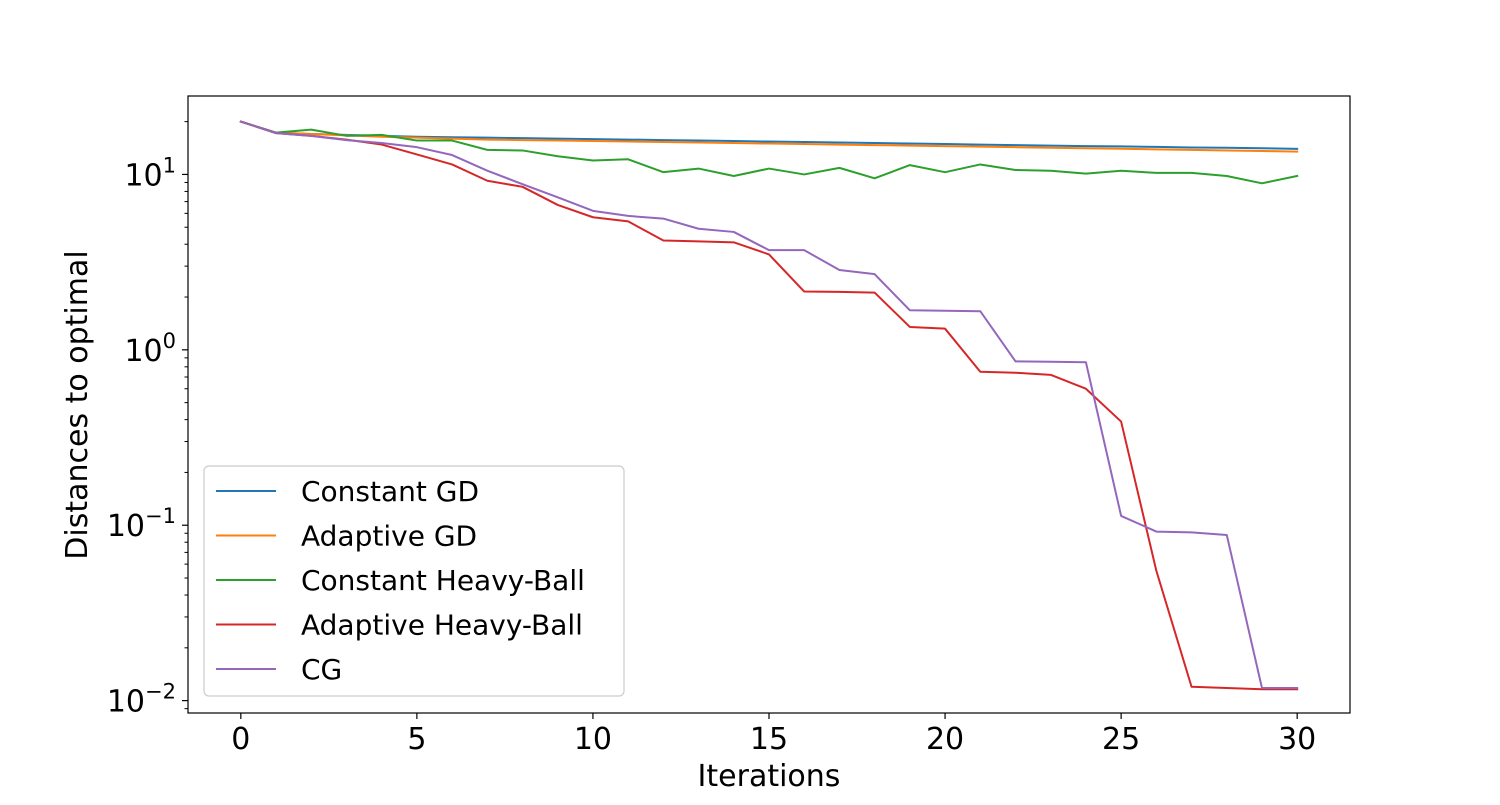 This screenshot has width=1500, height=805. What do you see at coordinates (141, 524) in the screenshot?
I see `y-tick-label: 10⁻¹` at bounding box center [141, 524].